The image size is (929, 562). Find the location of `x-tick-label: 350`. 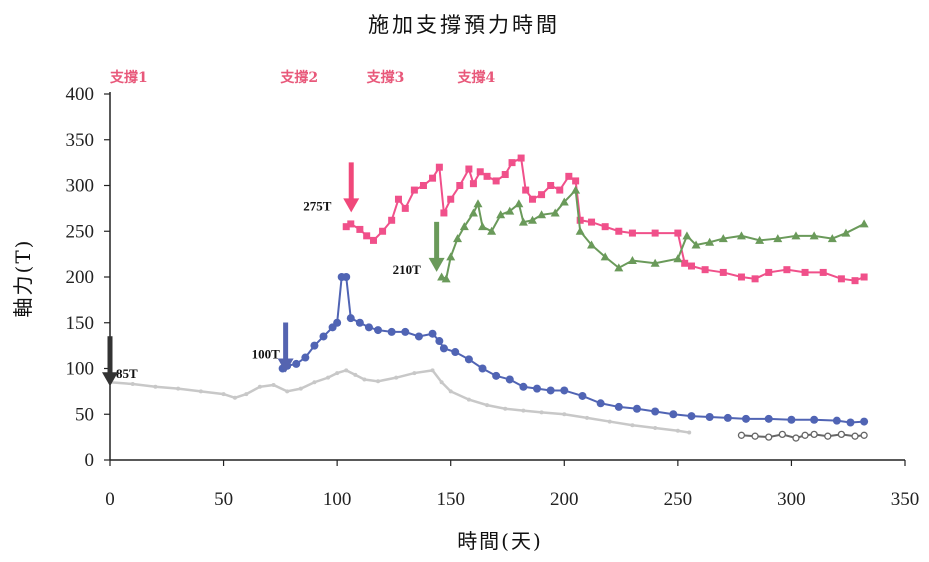

x-tick-label: 350 is located at coordinates (905, 499).